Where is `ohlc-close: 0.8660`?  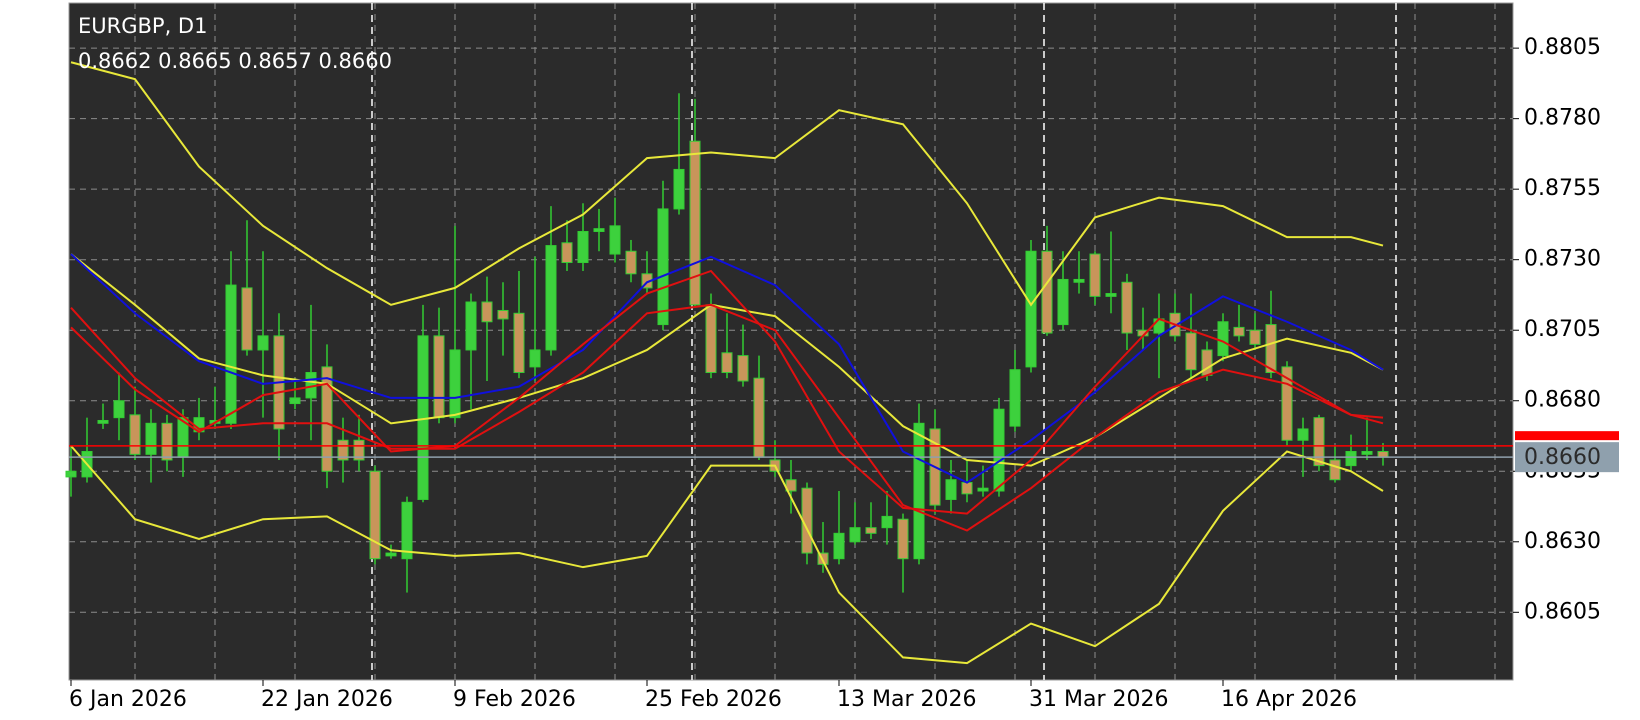 ohlc-close: 0.8660 is located at coordinates (355, 61).